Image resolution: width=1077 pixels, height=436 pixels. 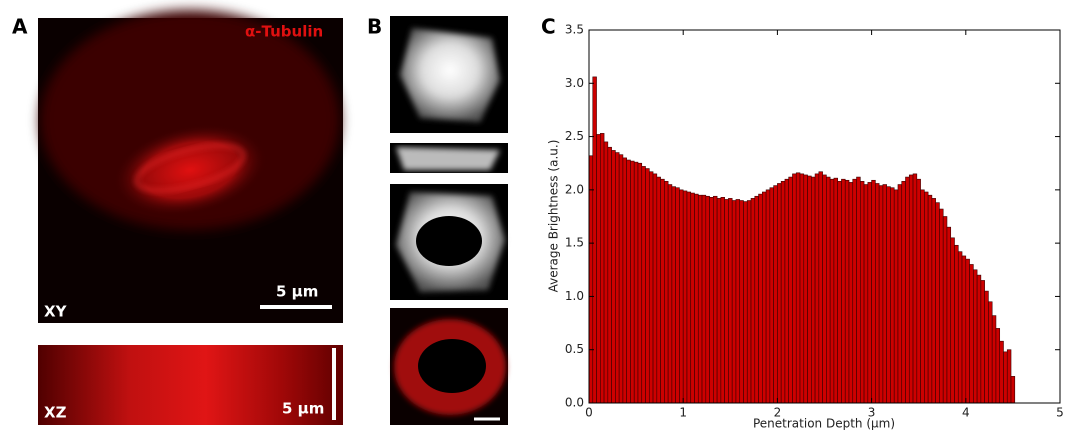 I want to click on x-tick-label: 5, so click(x=1060, y=413).